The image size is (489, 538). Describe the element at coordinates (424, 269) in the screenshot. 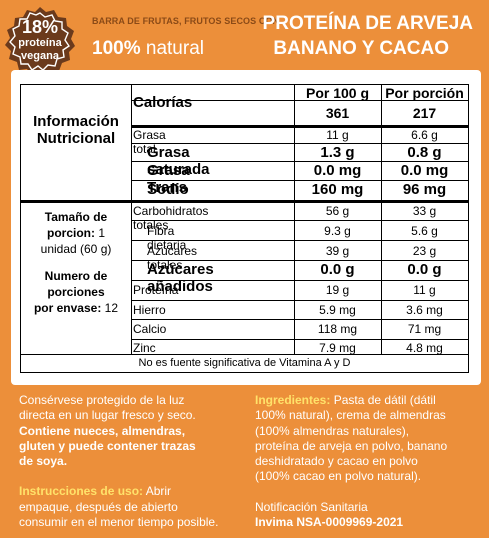

I see `nutrient-per-portion: 0.0 g` at that location.